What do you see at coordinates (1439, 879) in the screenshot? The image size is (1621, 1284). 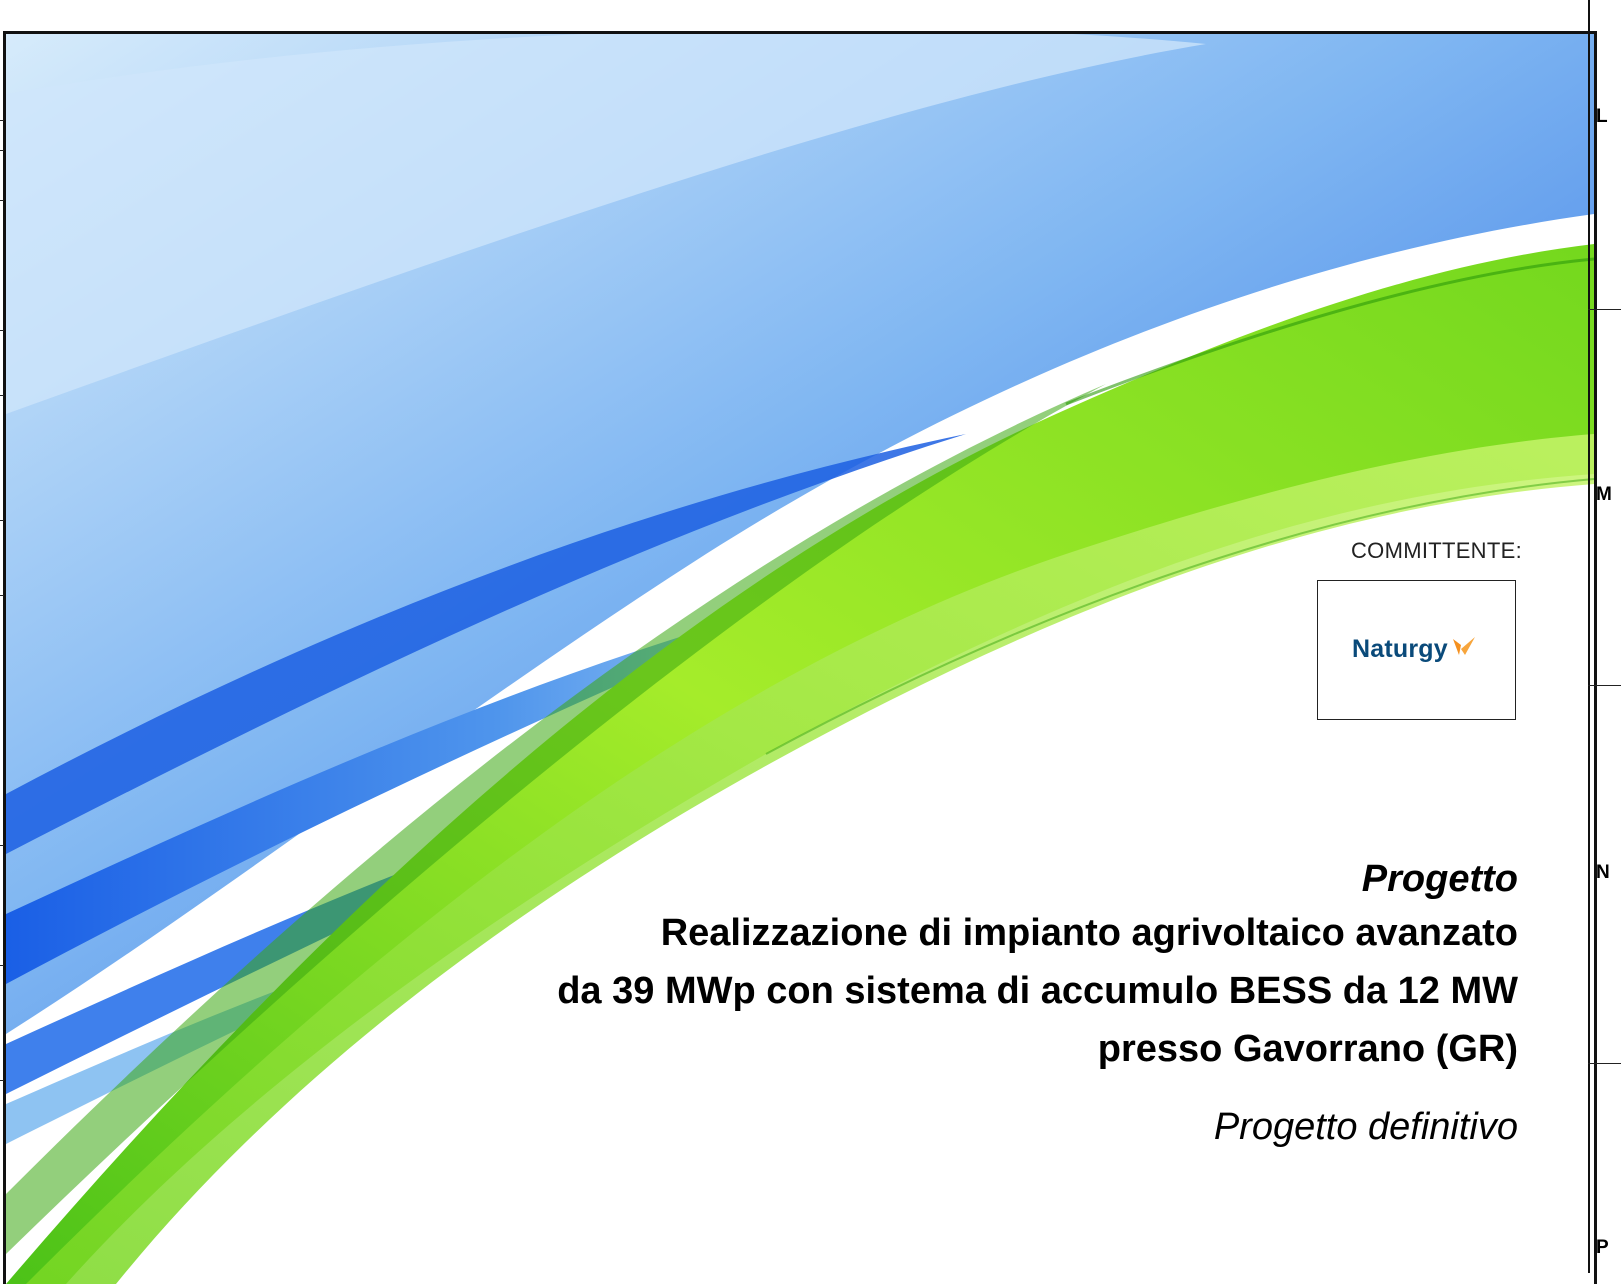 I see `title-kicker: Progetto` at bounding box center [1439, 879].